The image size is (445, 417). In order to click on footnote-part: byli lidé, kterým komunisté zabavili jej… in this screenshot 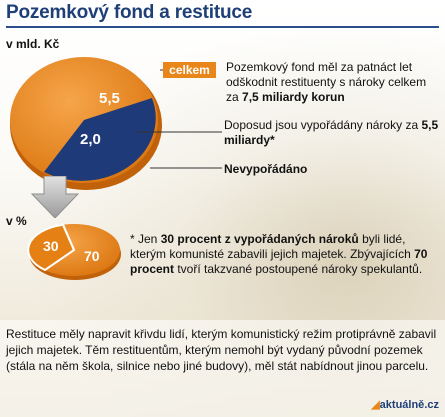, I will do `click(272, 246)`.